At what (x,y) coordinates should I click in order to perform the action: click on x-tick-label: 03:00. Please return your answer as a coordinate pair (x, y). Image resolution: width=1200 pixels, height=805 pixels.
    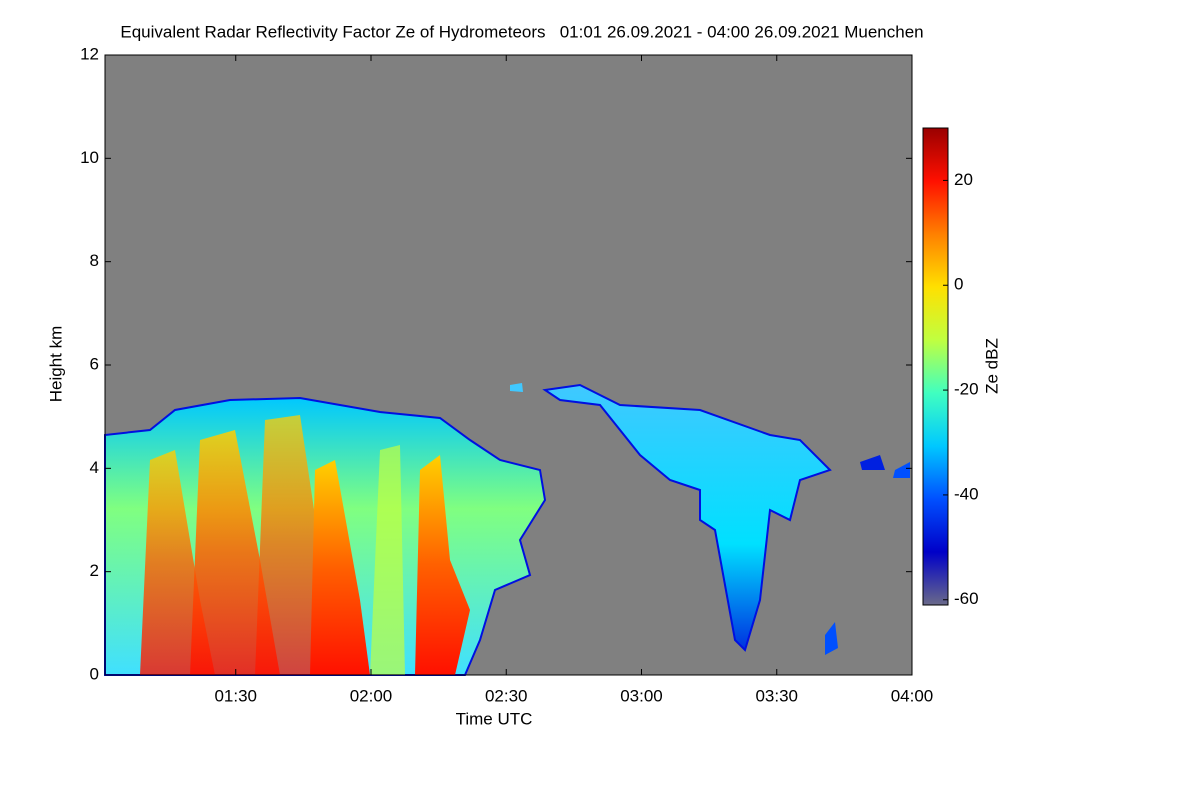
    Looking at the image, I should click on (641, 695).